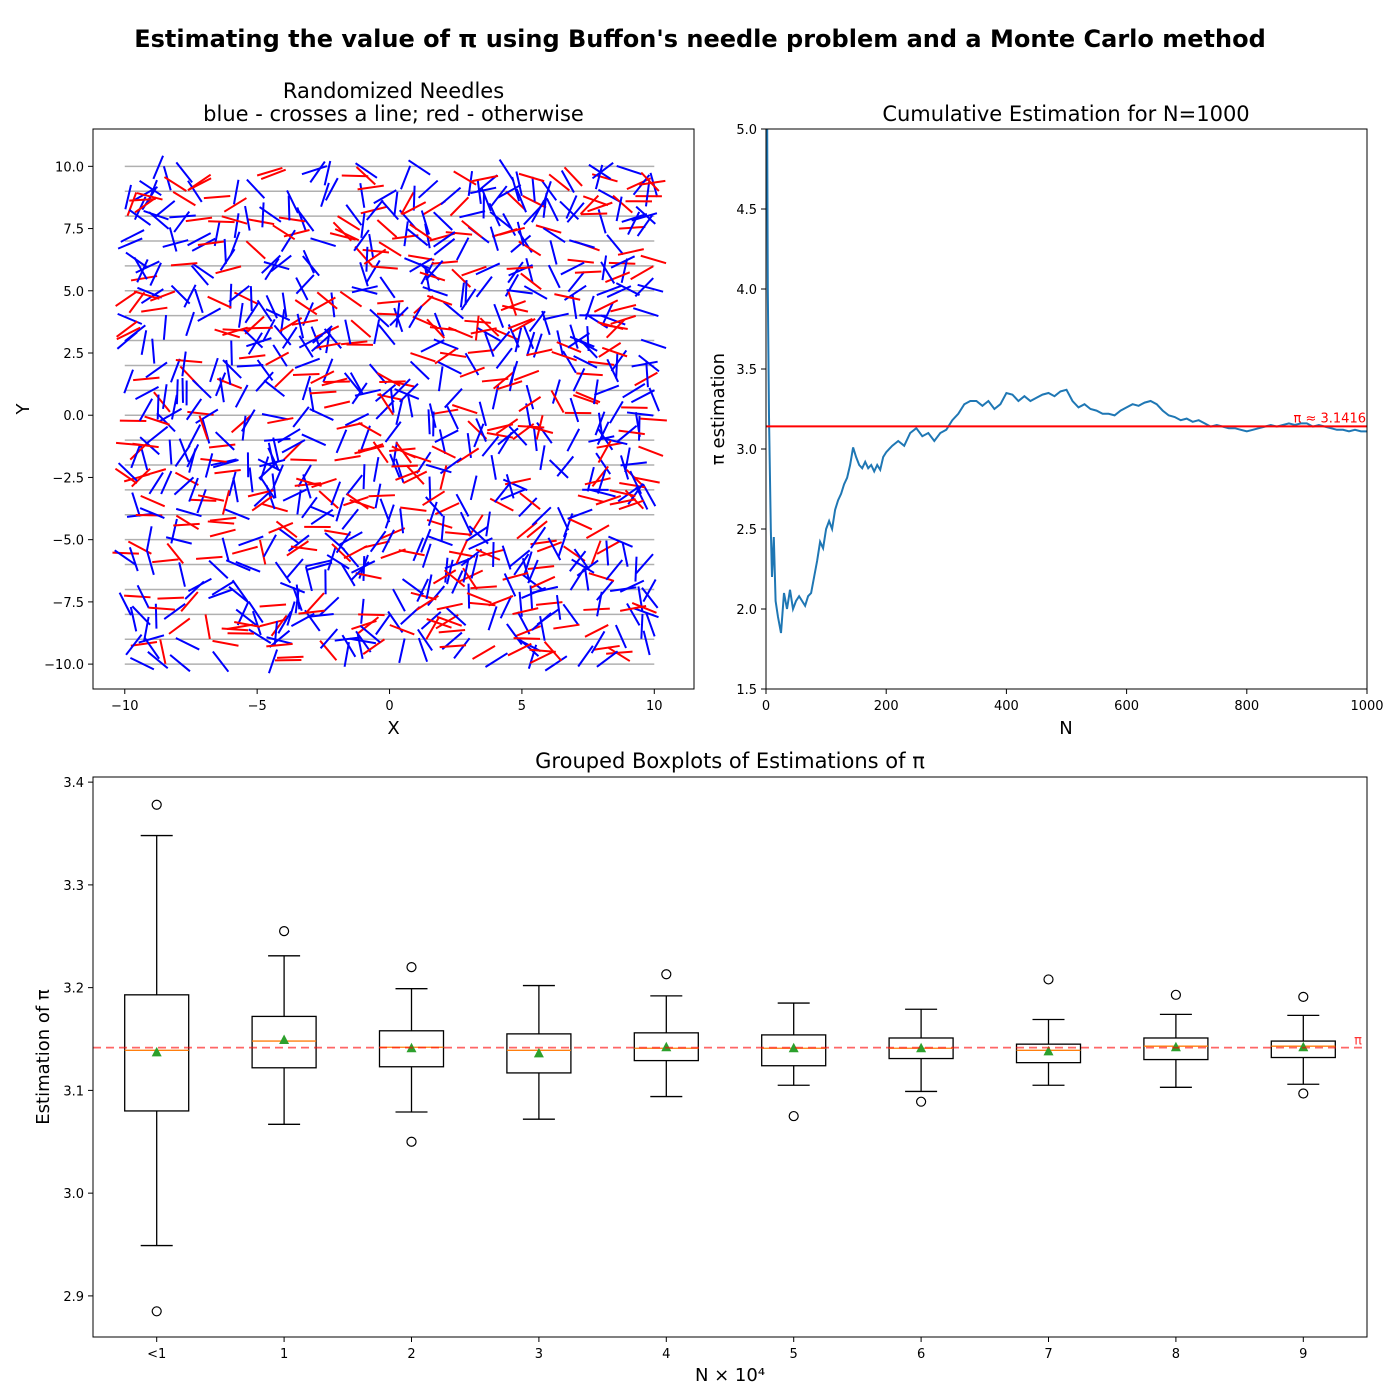 The width and height of the screenshot is (1400, 1400). Describe the element at coordinates (284, 1039) in the screenshot. I see `mean-marker` at that location.